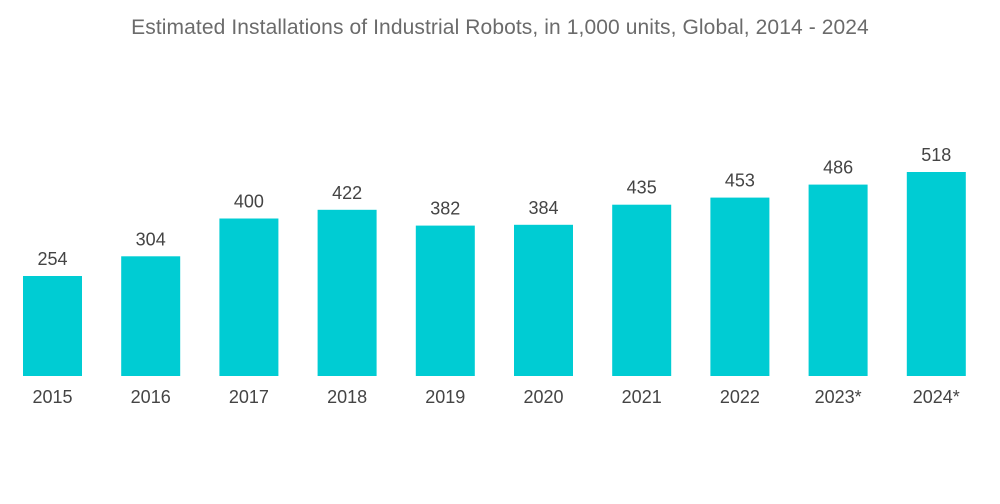  Describe the element at coordinates (936, 274) in the screenshot. I see `bar-2024*` at that location.